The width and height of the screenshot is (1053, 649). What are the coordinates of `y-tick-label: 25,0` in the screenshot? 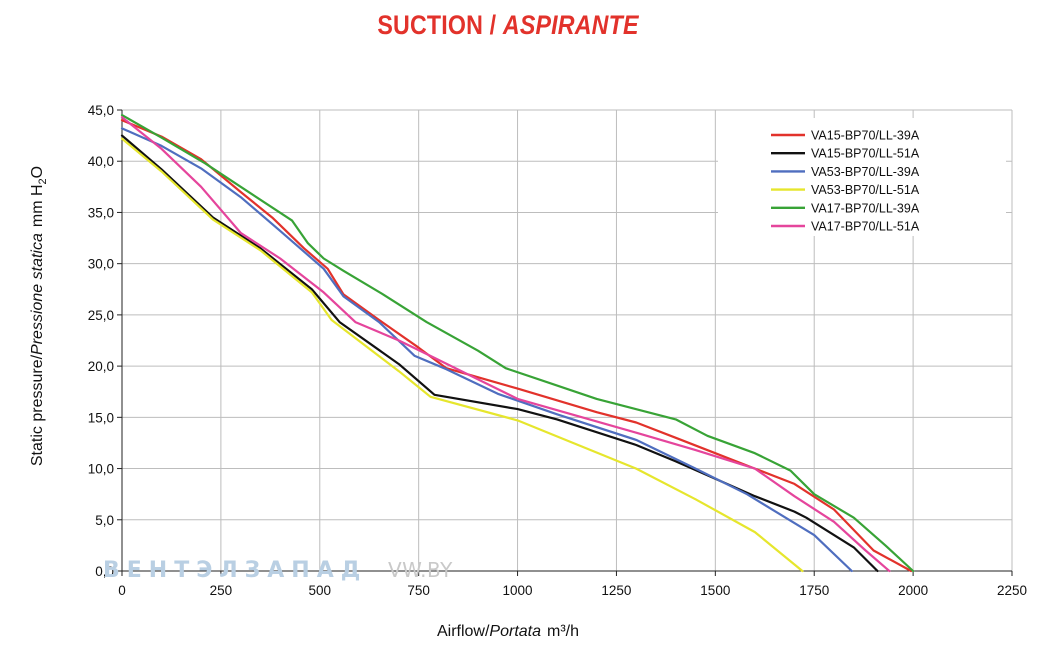 It's located at (101, 315).